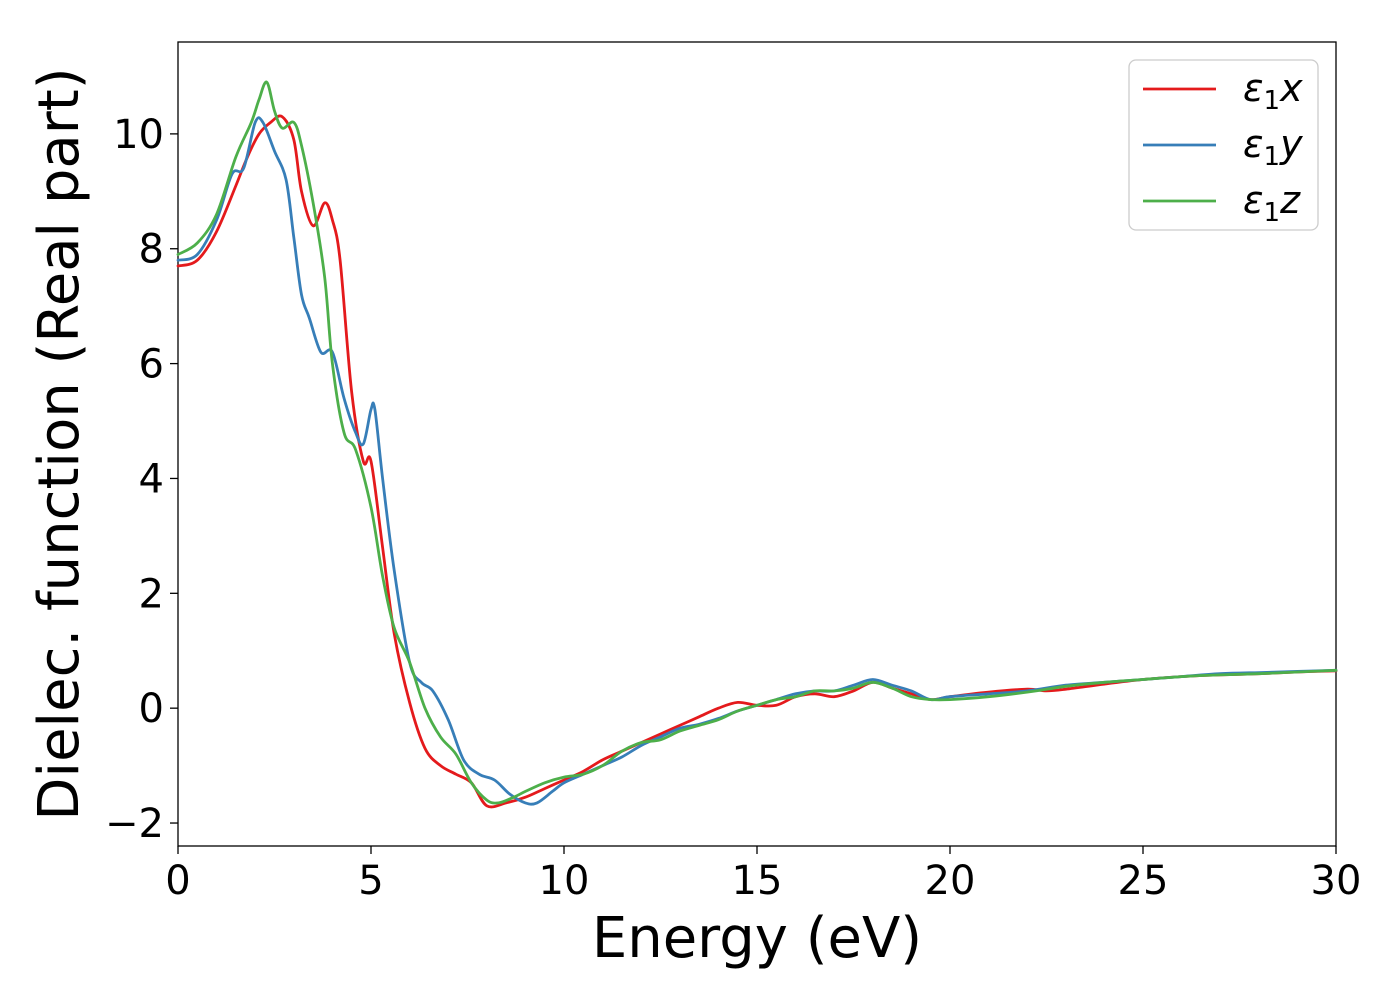 The height and width of the screenshot is (1000, 1400). Describe the element at coordinates (177, 881) in the screenshot. I see `x-tick-label: 0` at that location.